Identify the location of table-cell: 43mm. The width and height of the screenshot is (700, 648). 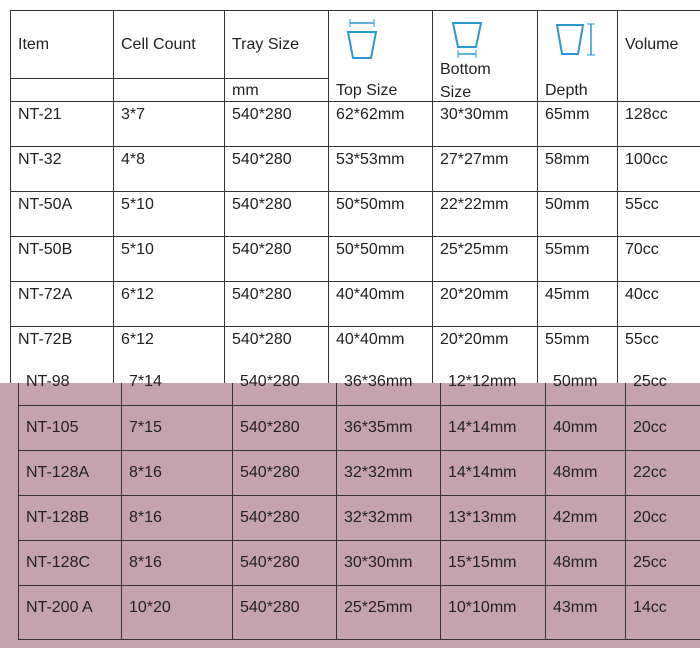
(575, 607).